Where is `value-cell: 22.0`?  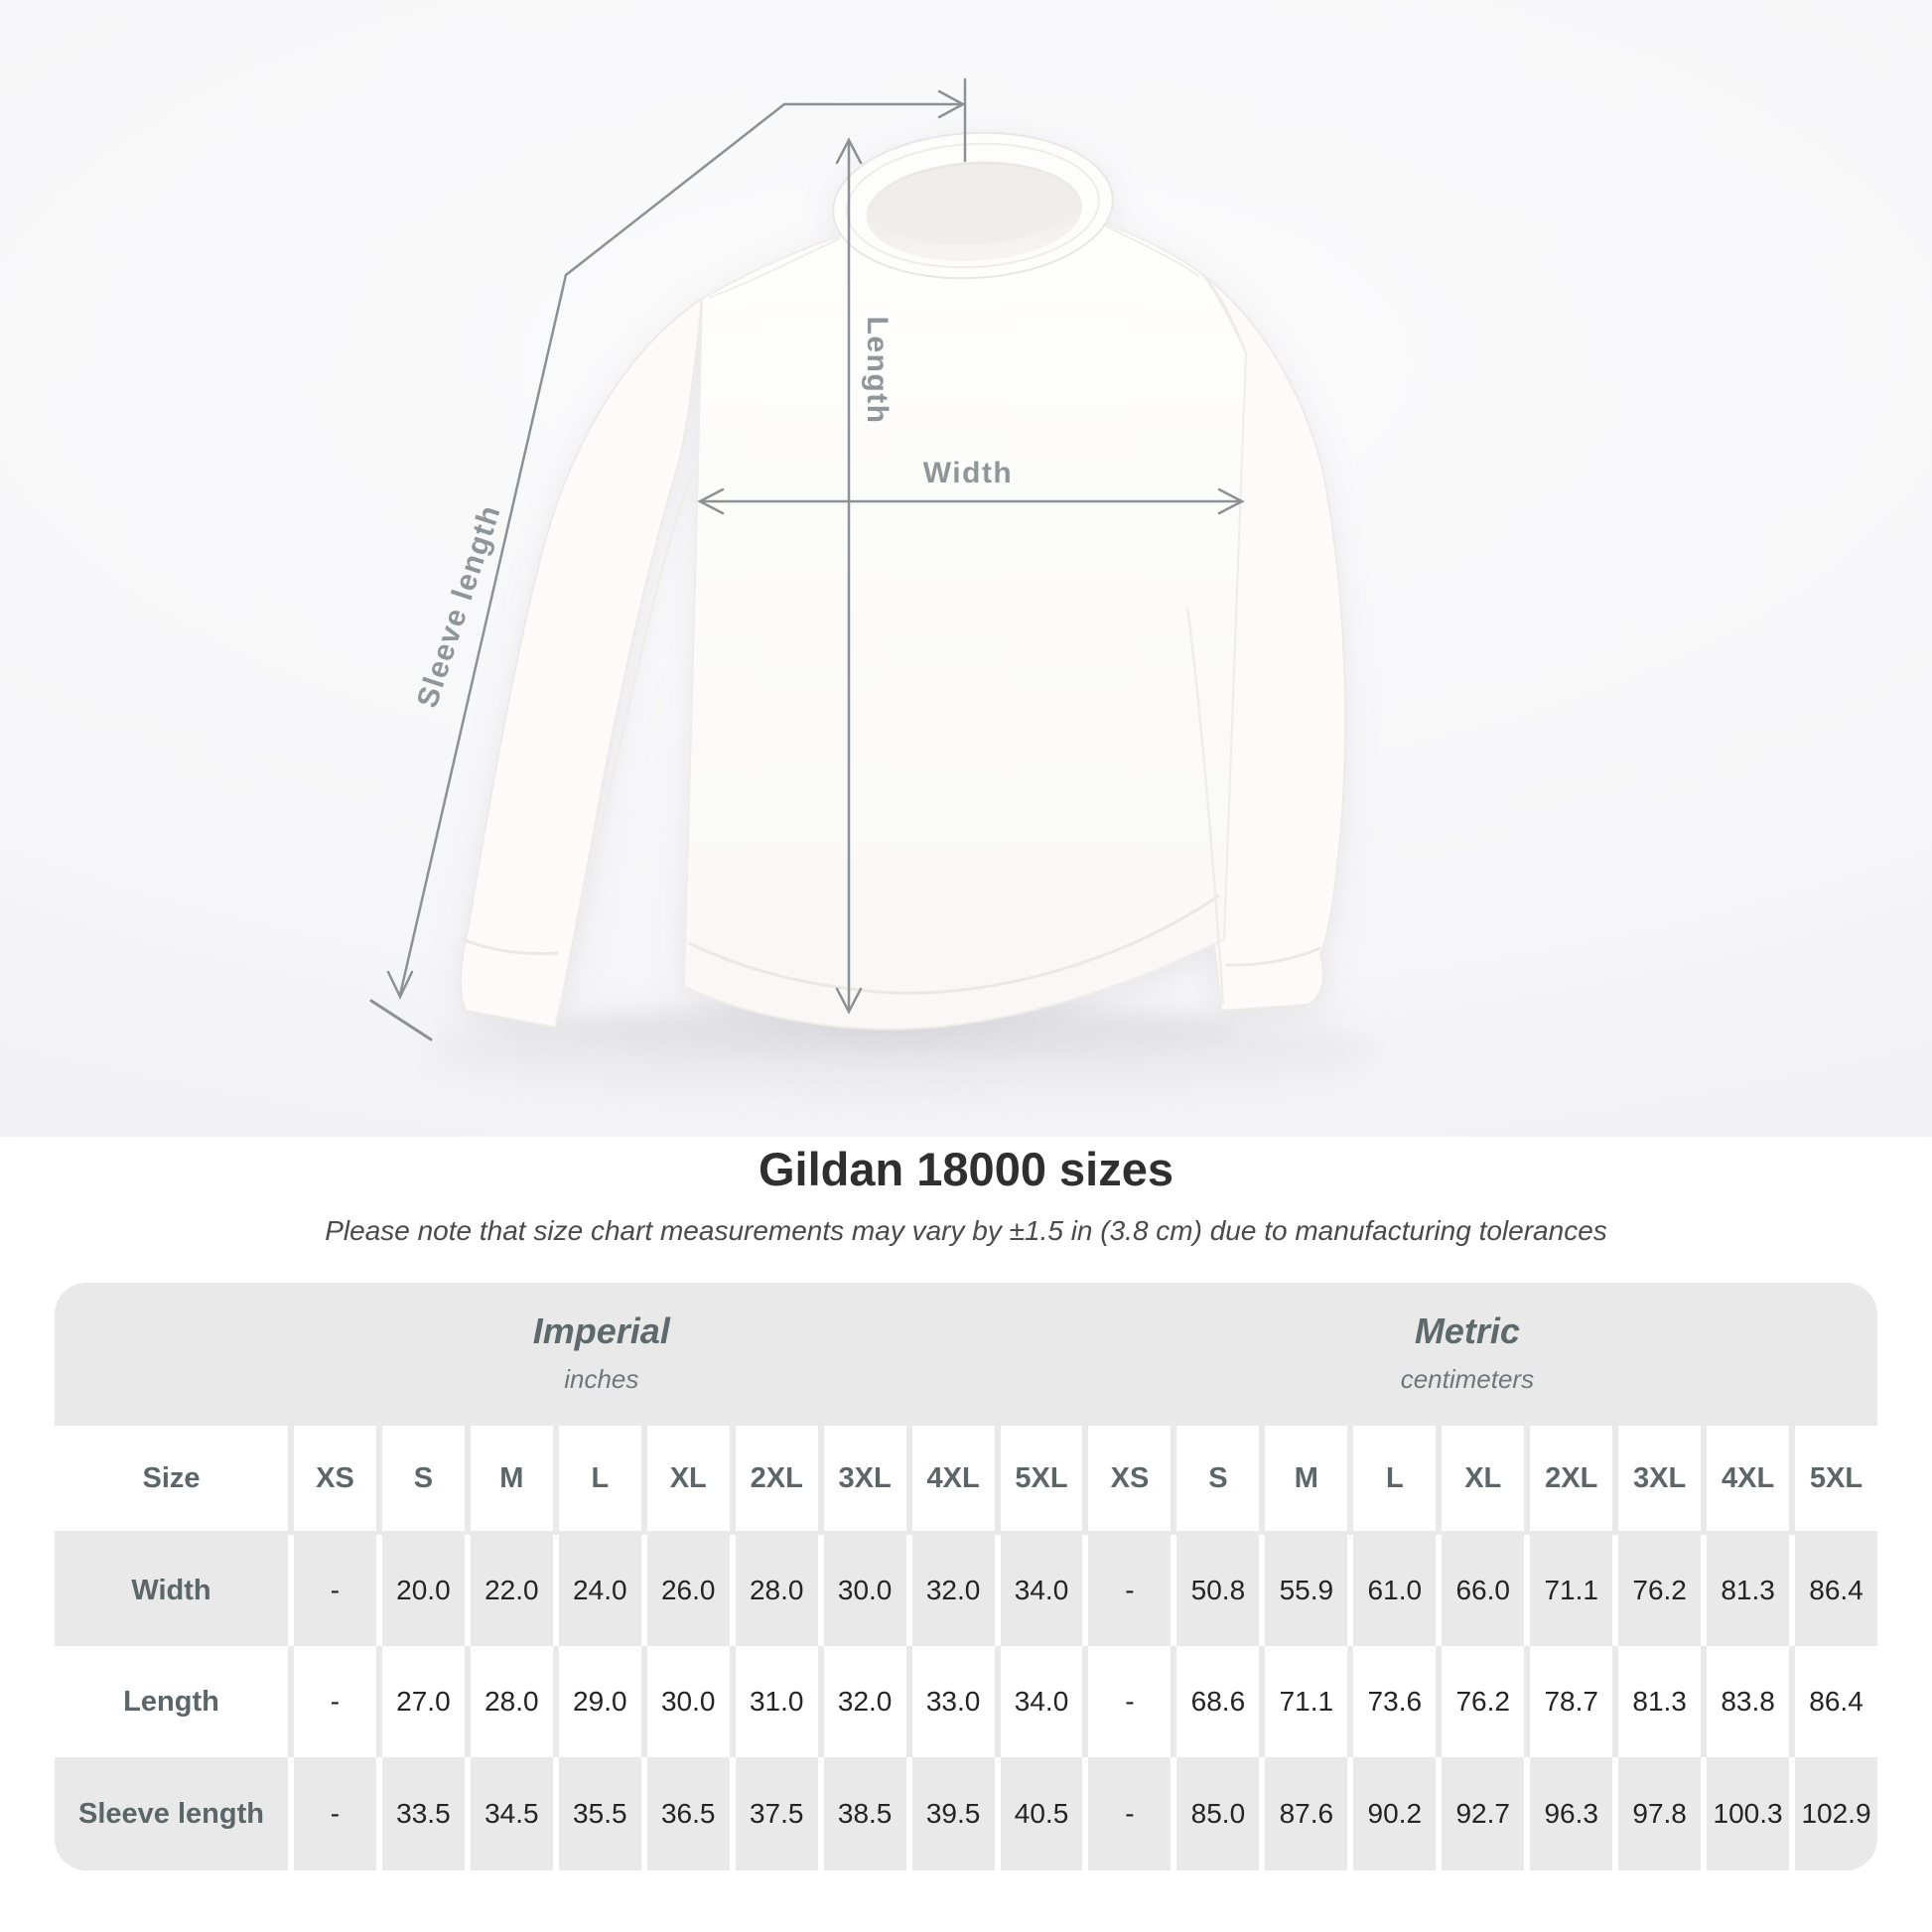 value-cell: 22.0 is located at coordinates (512, 1591).